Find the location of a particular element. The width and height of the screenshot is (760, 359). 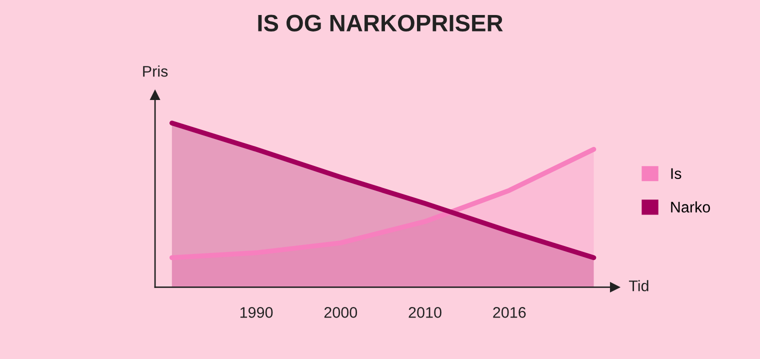

legend-label: Is is located at coordinates (676, 173).